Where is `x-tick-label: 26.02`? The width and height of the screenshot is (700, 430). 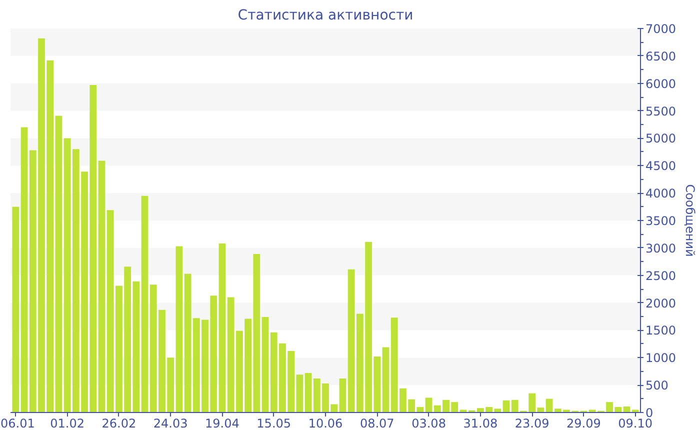 x-tick-label: 26.02 is located at coordinates (119, 423).